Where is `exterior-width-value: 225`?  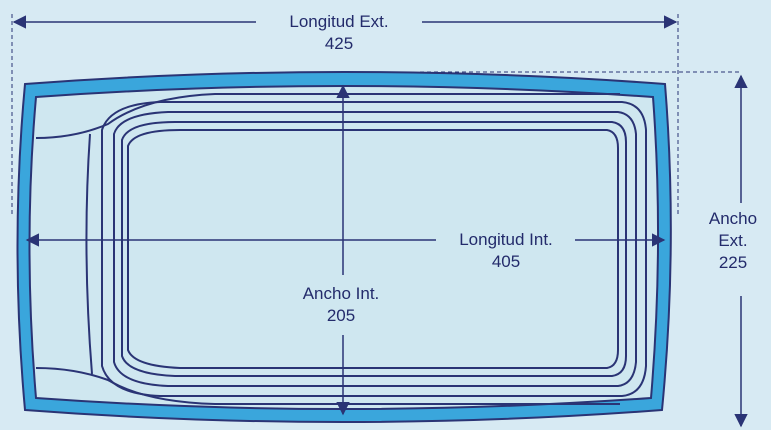
exterior-width-value: 225 is located at coordinates (733, 262).